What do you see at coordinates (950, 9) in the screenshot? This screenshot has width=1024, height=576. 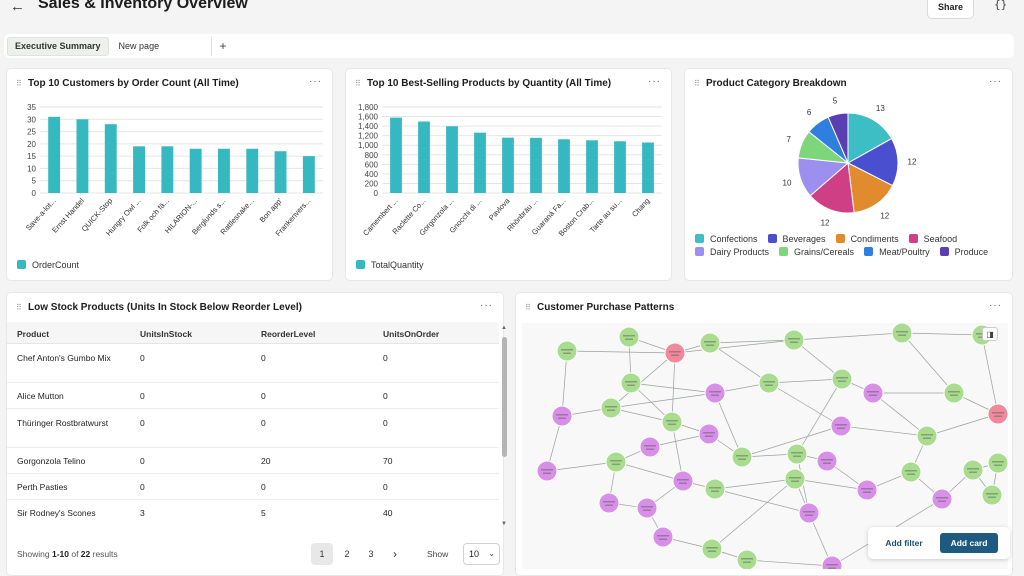 I see `share-button: Share` at bounding box center [950, 9].